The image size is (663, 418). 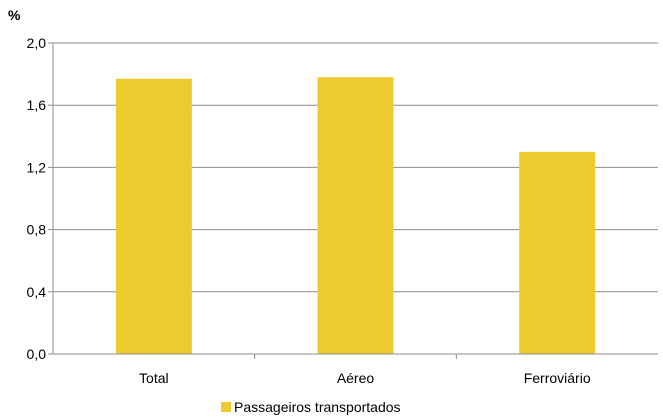 I want to click on legend: Passageiros transportados, so click(x=311, y=407).